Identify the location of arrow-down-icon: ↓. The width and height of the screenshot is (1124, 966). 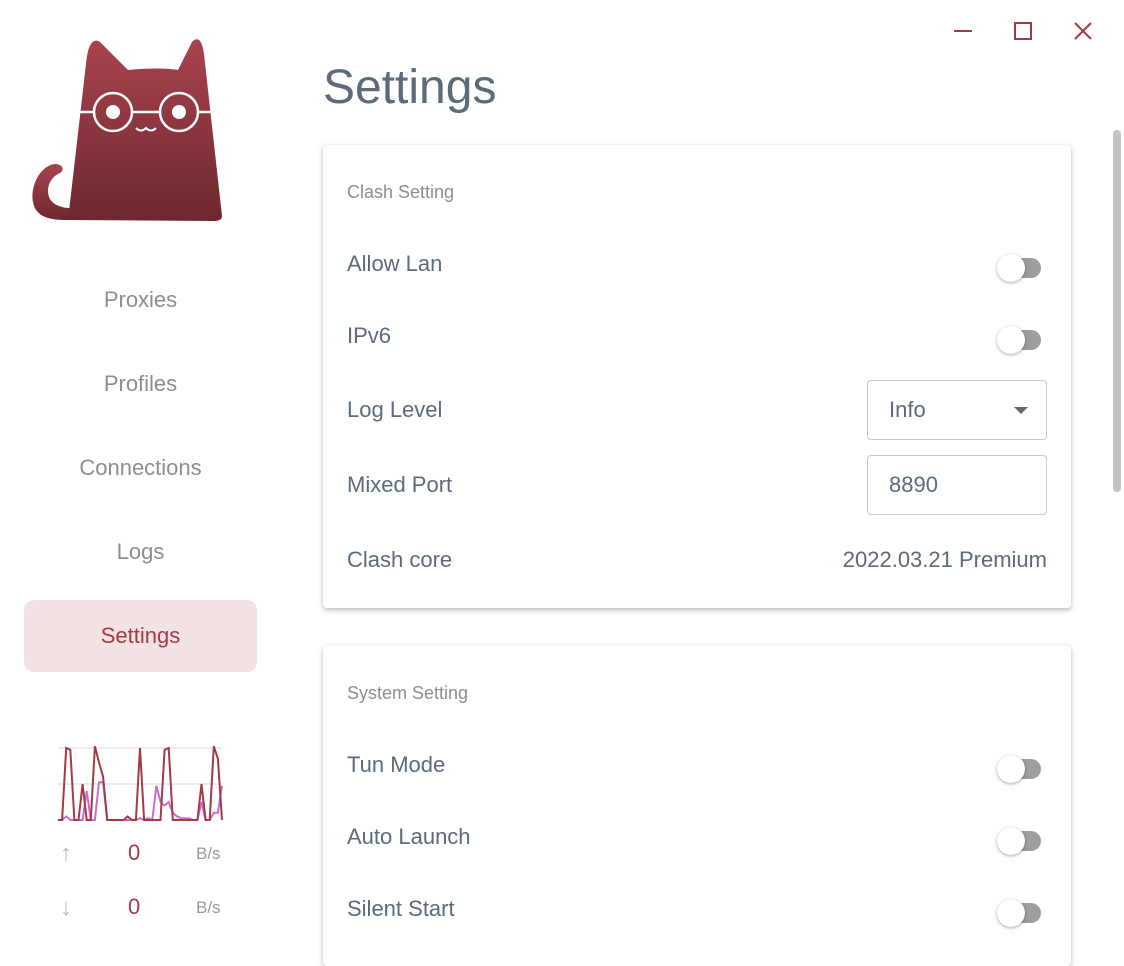
(66, 907).